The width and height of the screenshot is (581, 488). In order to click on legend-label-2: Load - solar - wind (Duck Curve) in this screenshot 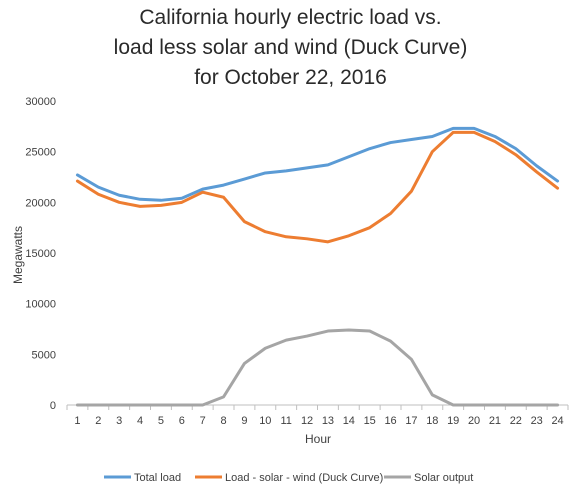, I will do `click(304, 478)`.